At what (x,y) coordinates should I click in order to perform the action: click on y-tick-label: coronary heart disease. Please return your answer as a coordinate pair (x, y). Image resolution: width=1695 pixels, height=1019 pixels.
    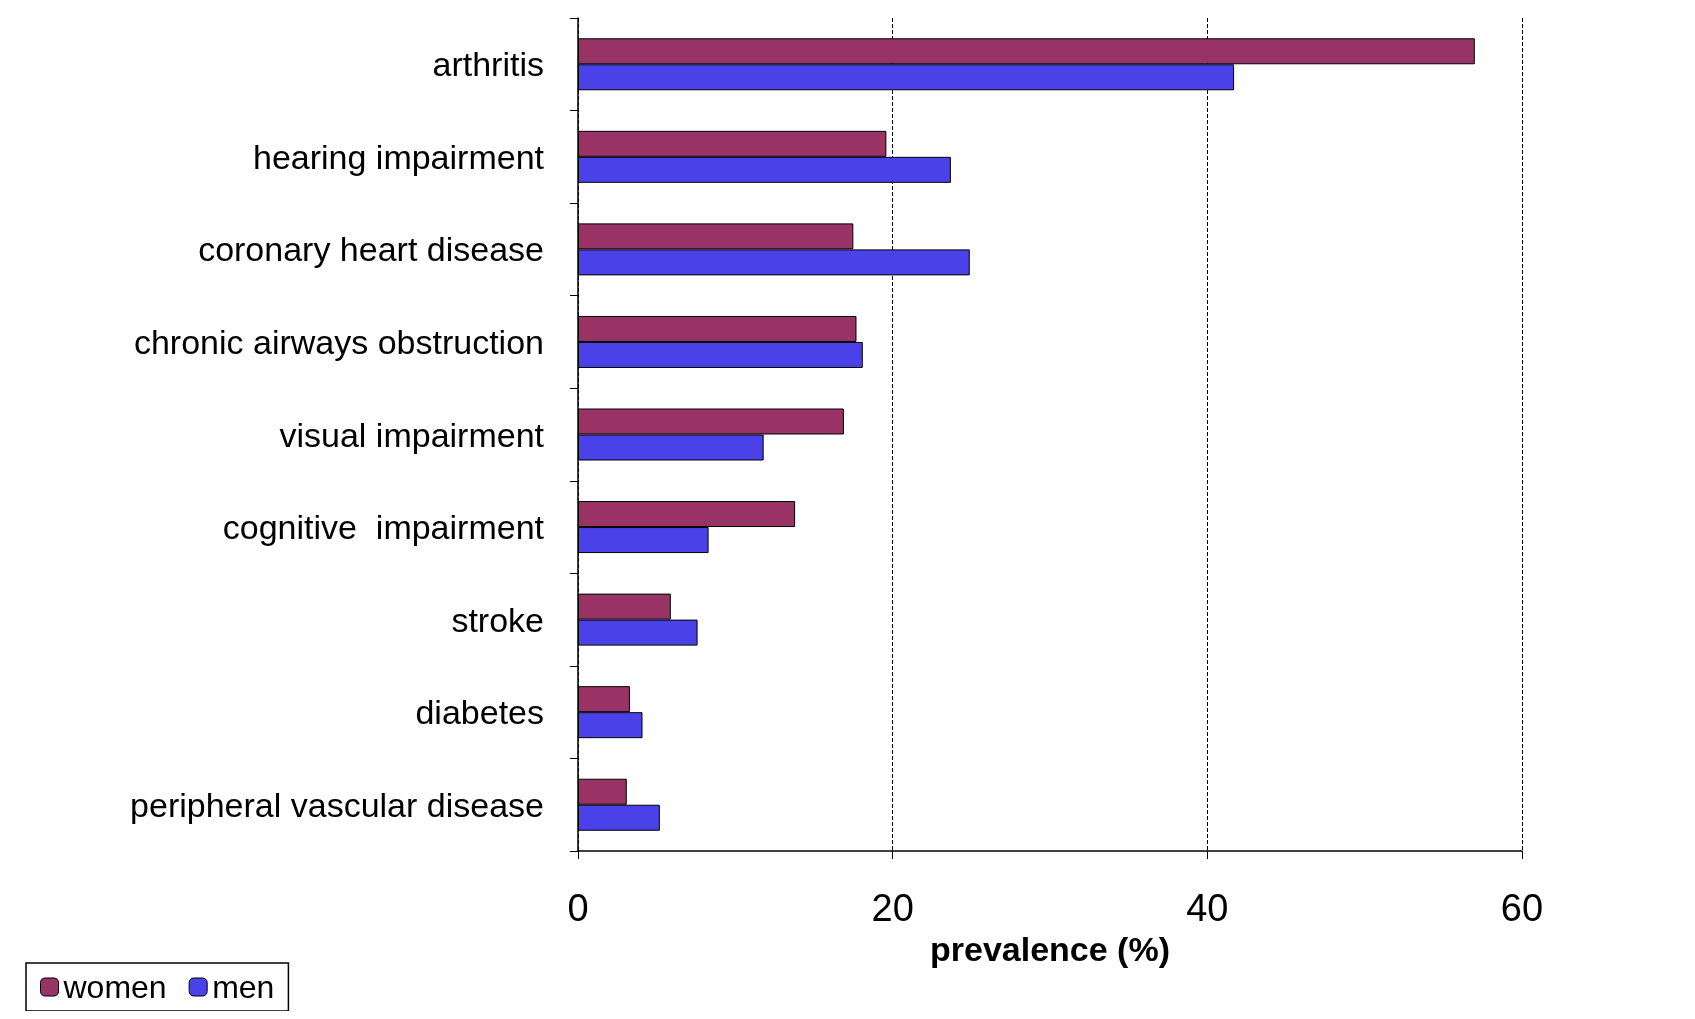
    Looking at the image, I should click on (371, 249).